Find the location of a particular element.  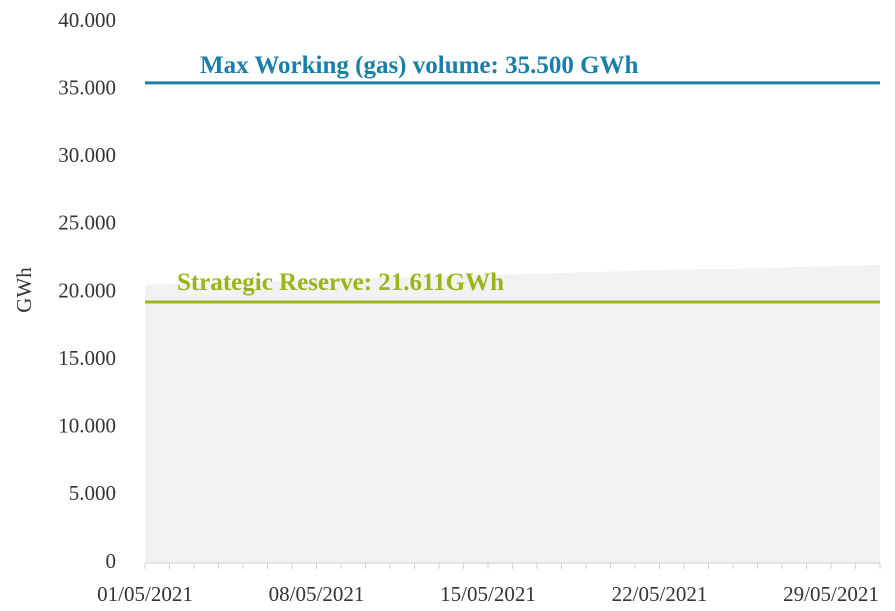

reference-label: Strategic Reserve: 21.611GWh is located at coordinates (340, 282).